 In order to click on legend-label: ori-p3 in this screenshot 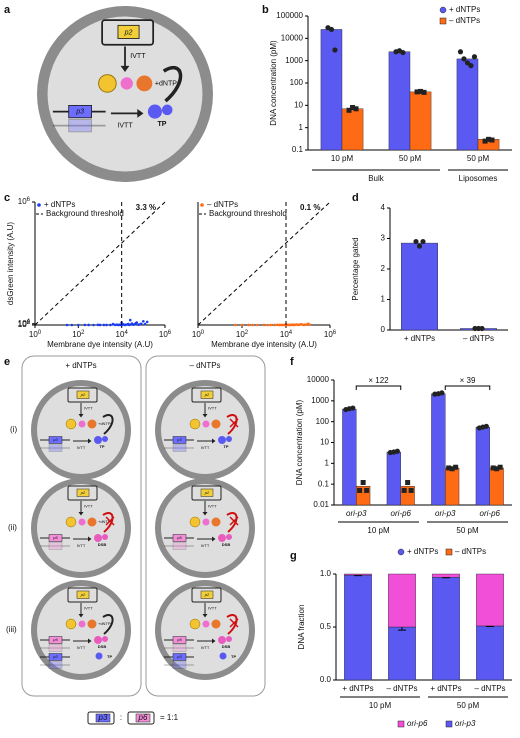, I will do `click(465, 723)`.